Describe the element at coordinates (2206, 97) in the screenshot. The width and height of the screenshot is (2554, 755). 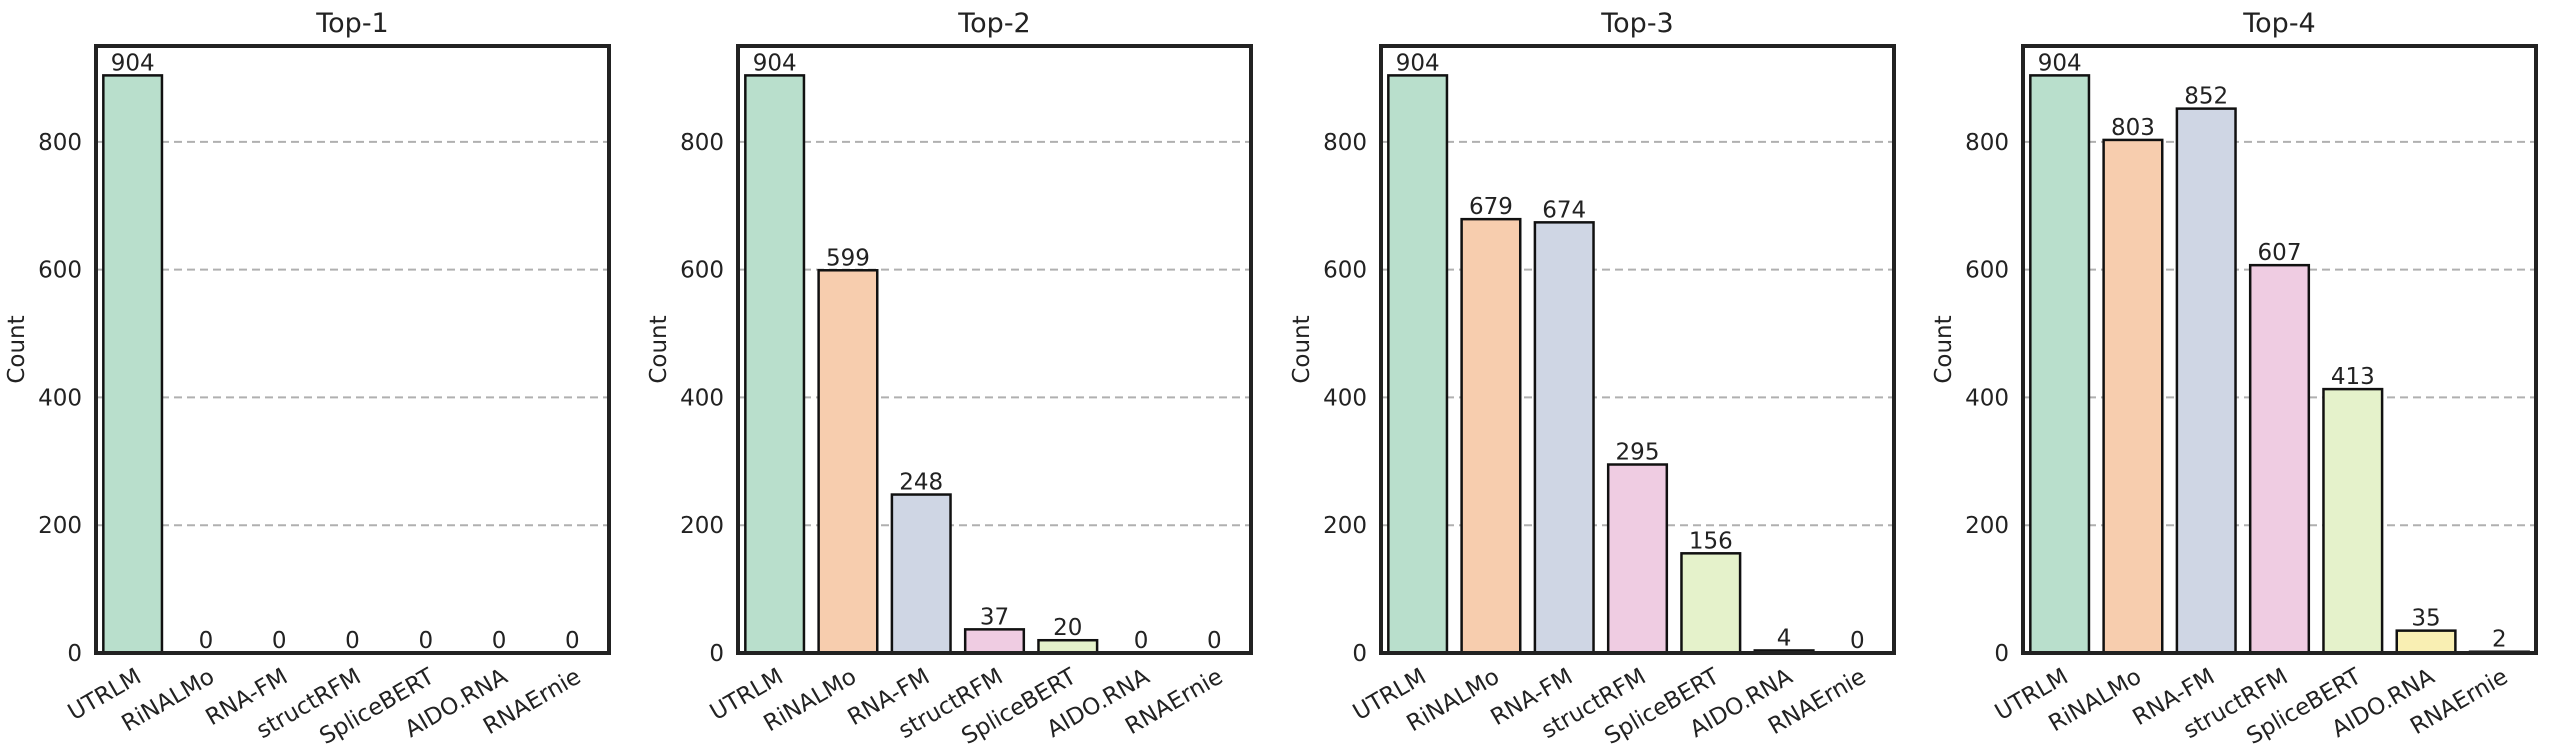
I see `data-label: 852` at that location.